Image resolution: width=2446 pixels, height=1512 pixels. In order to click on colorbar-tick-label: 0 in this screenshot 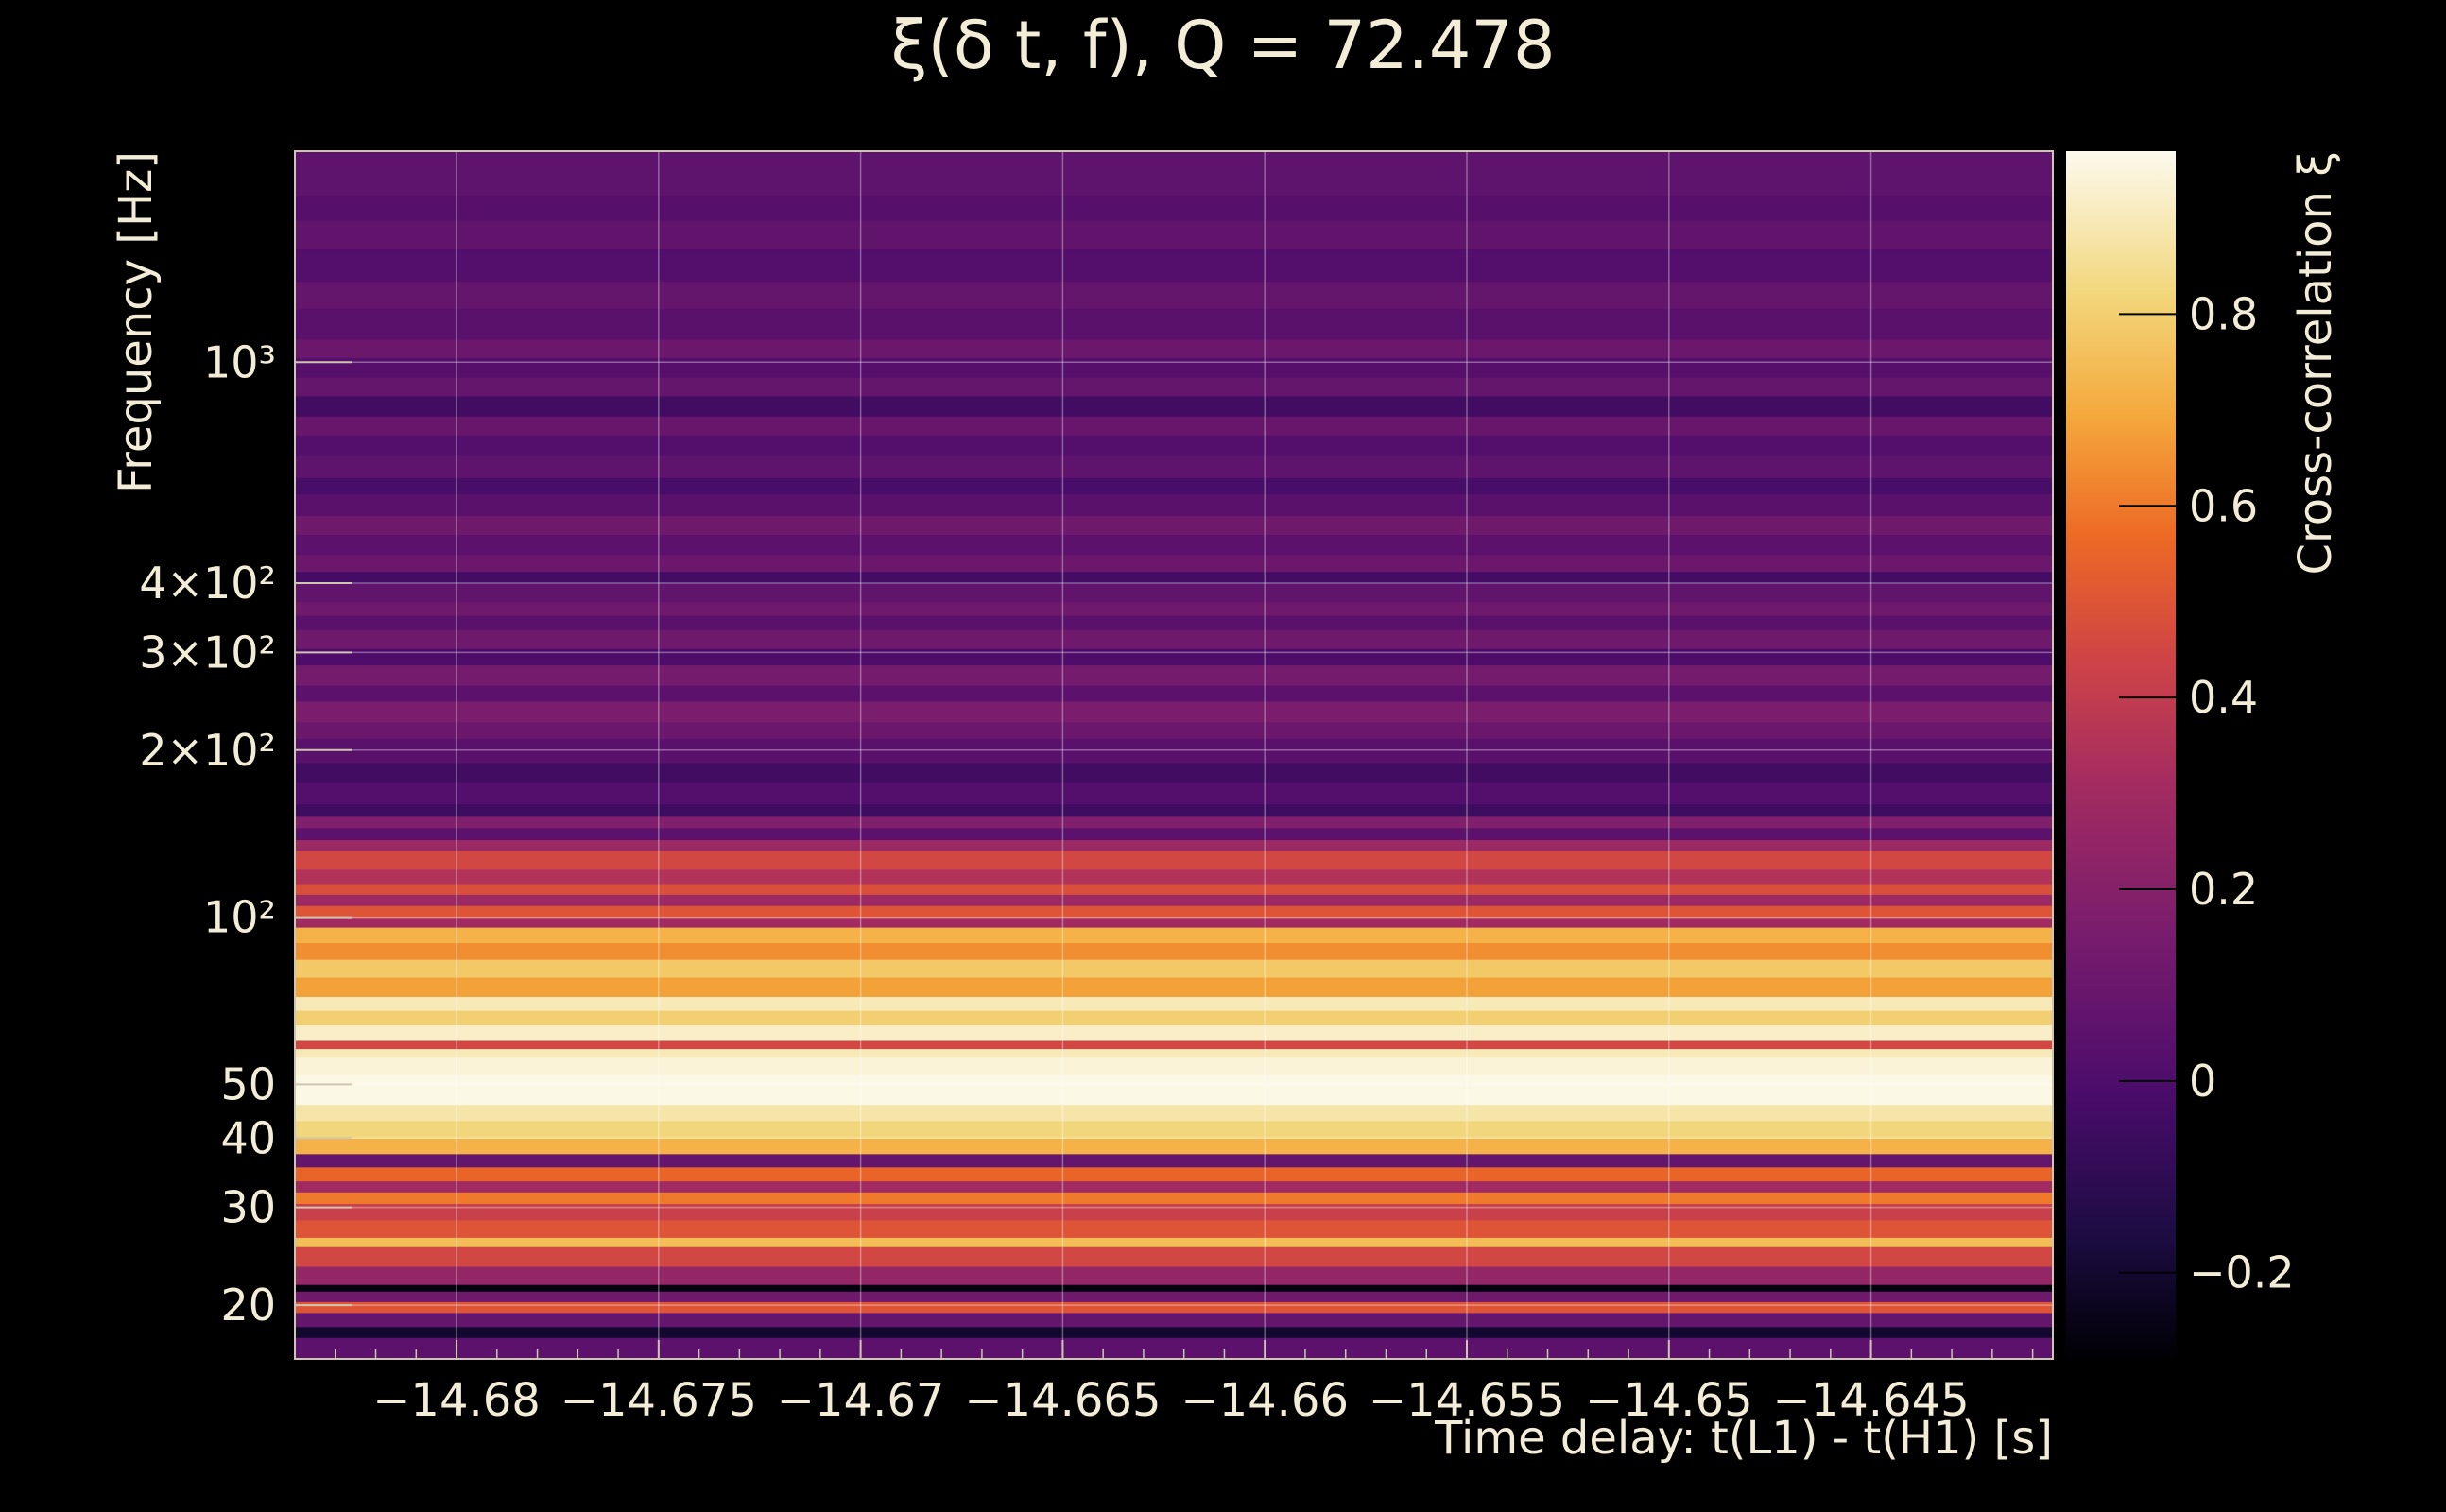, I will do `click(2202, 1081)`.